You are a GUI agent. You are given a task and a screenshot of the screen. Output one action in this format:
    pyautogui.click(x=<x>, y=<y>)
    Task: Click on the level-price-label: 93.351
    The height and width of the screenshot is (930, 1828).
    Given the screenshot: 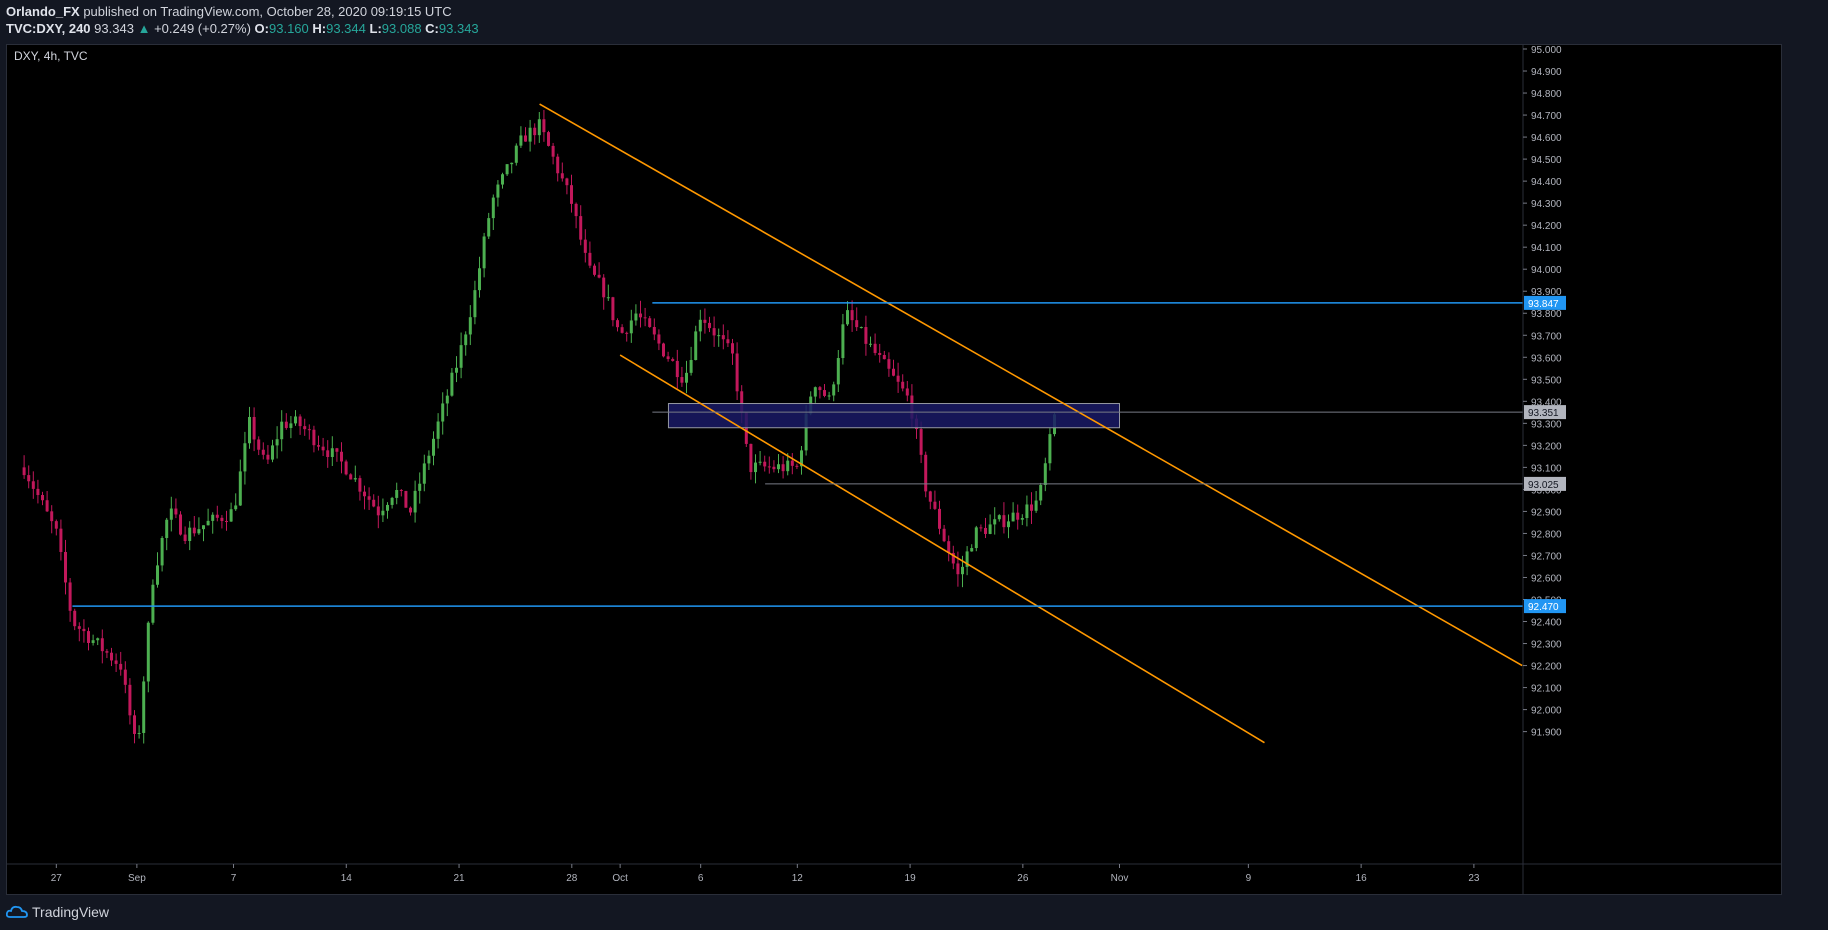 What is the action you would take?
    pyautogui.click(x=1543, y=413)
    